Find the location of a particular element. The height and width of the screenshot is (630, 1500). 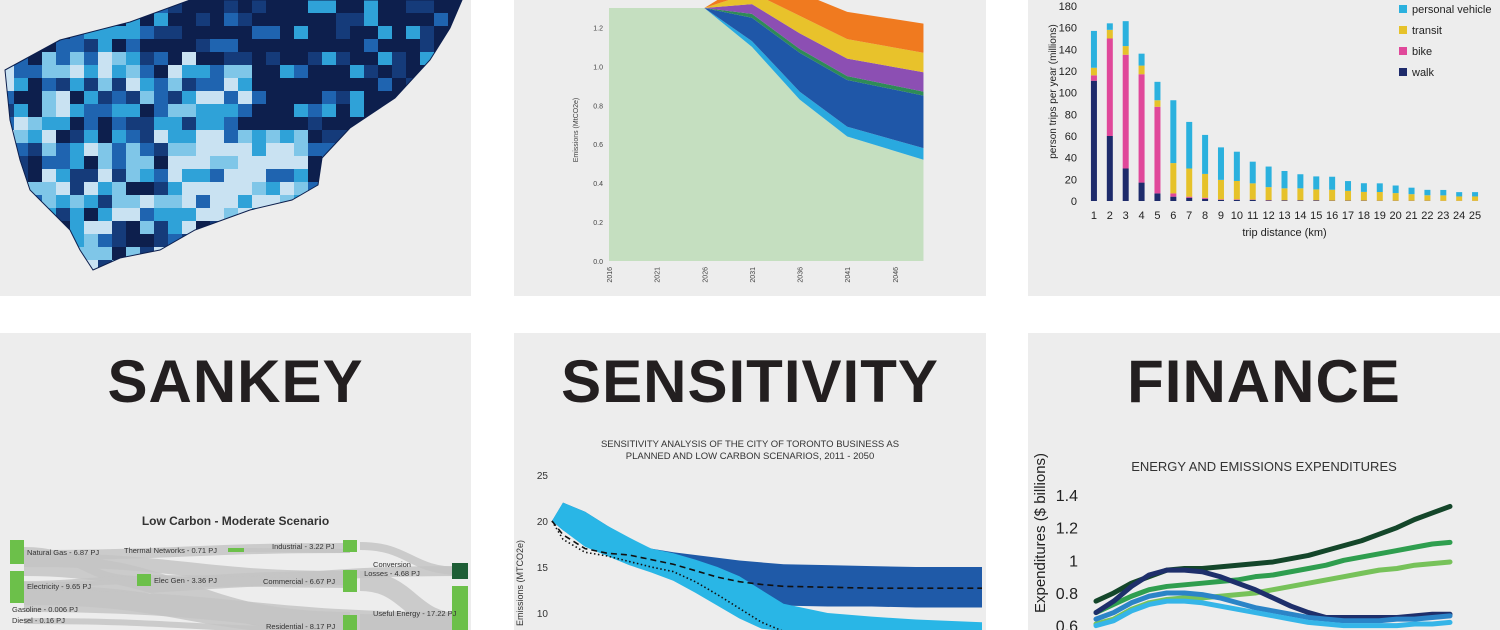

trips-x-tick-label: 17 is located at coordinates (1348, 216).